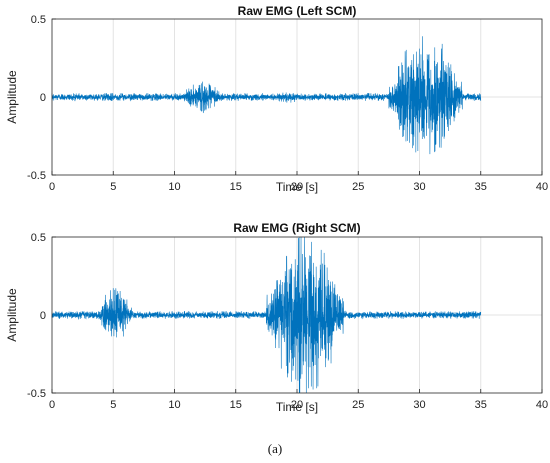  Describe the element at coordinates (296, 228) in the screenshot. I see `chart-title: Raw EMG (Right SCM)` at that location.